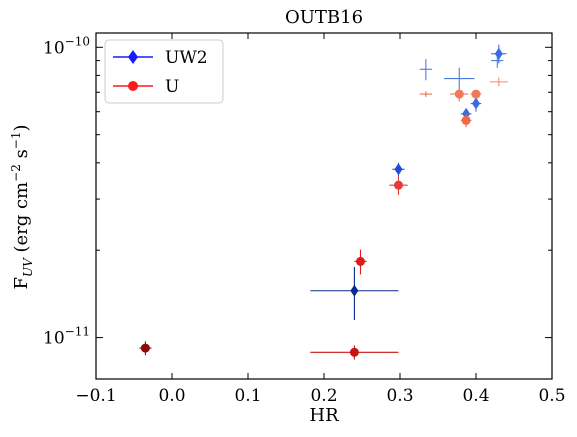  I want to click on legend-u-label: U, so click(172, 87).